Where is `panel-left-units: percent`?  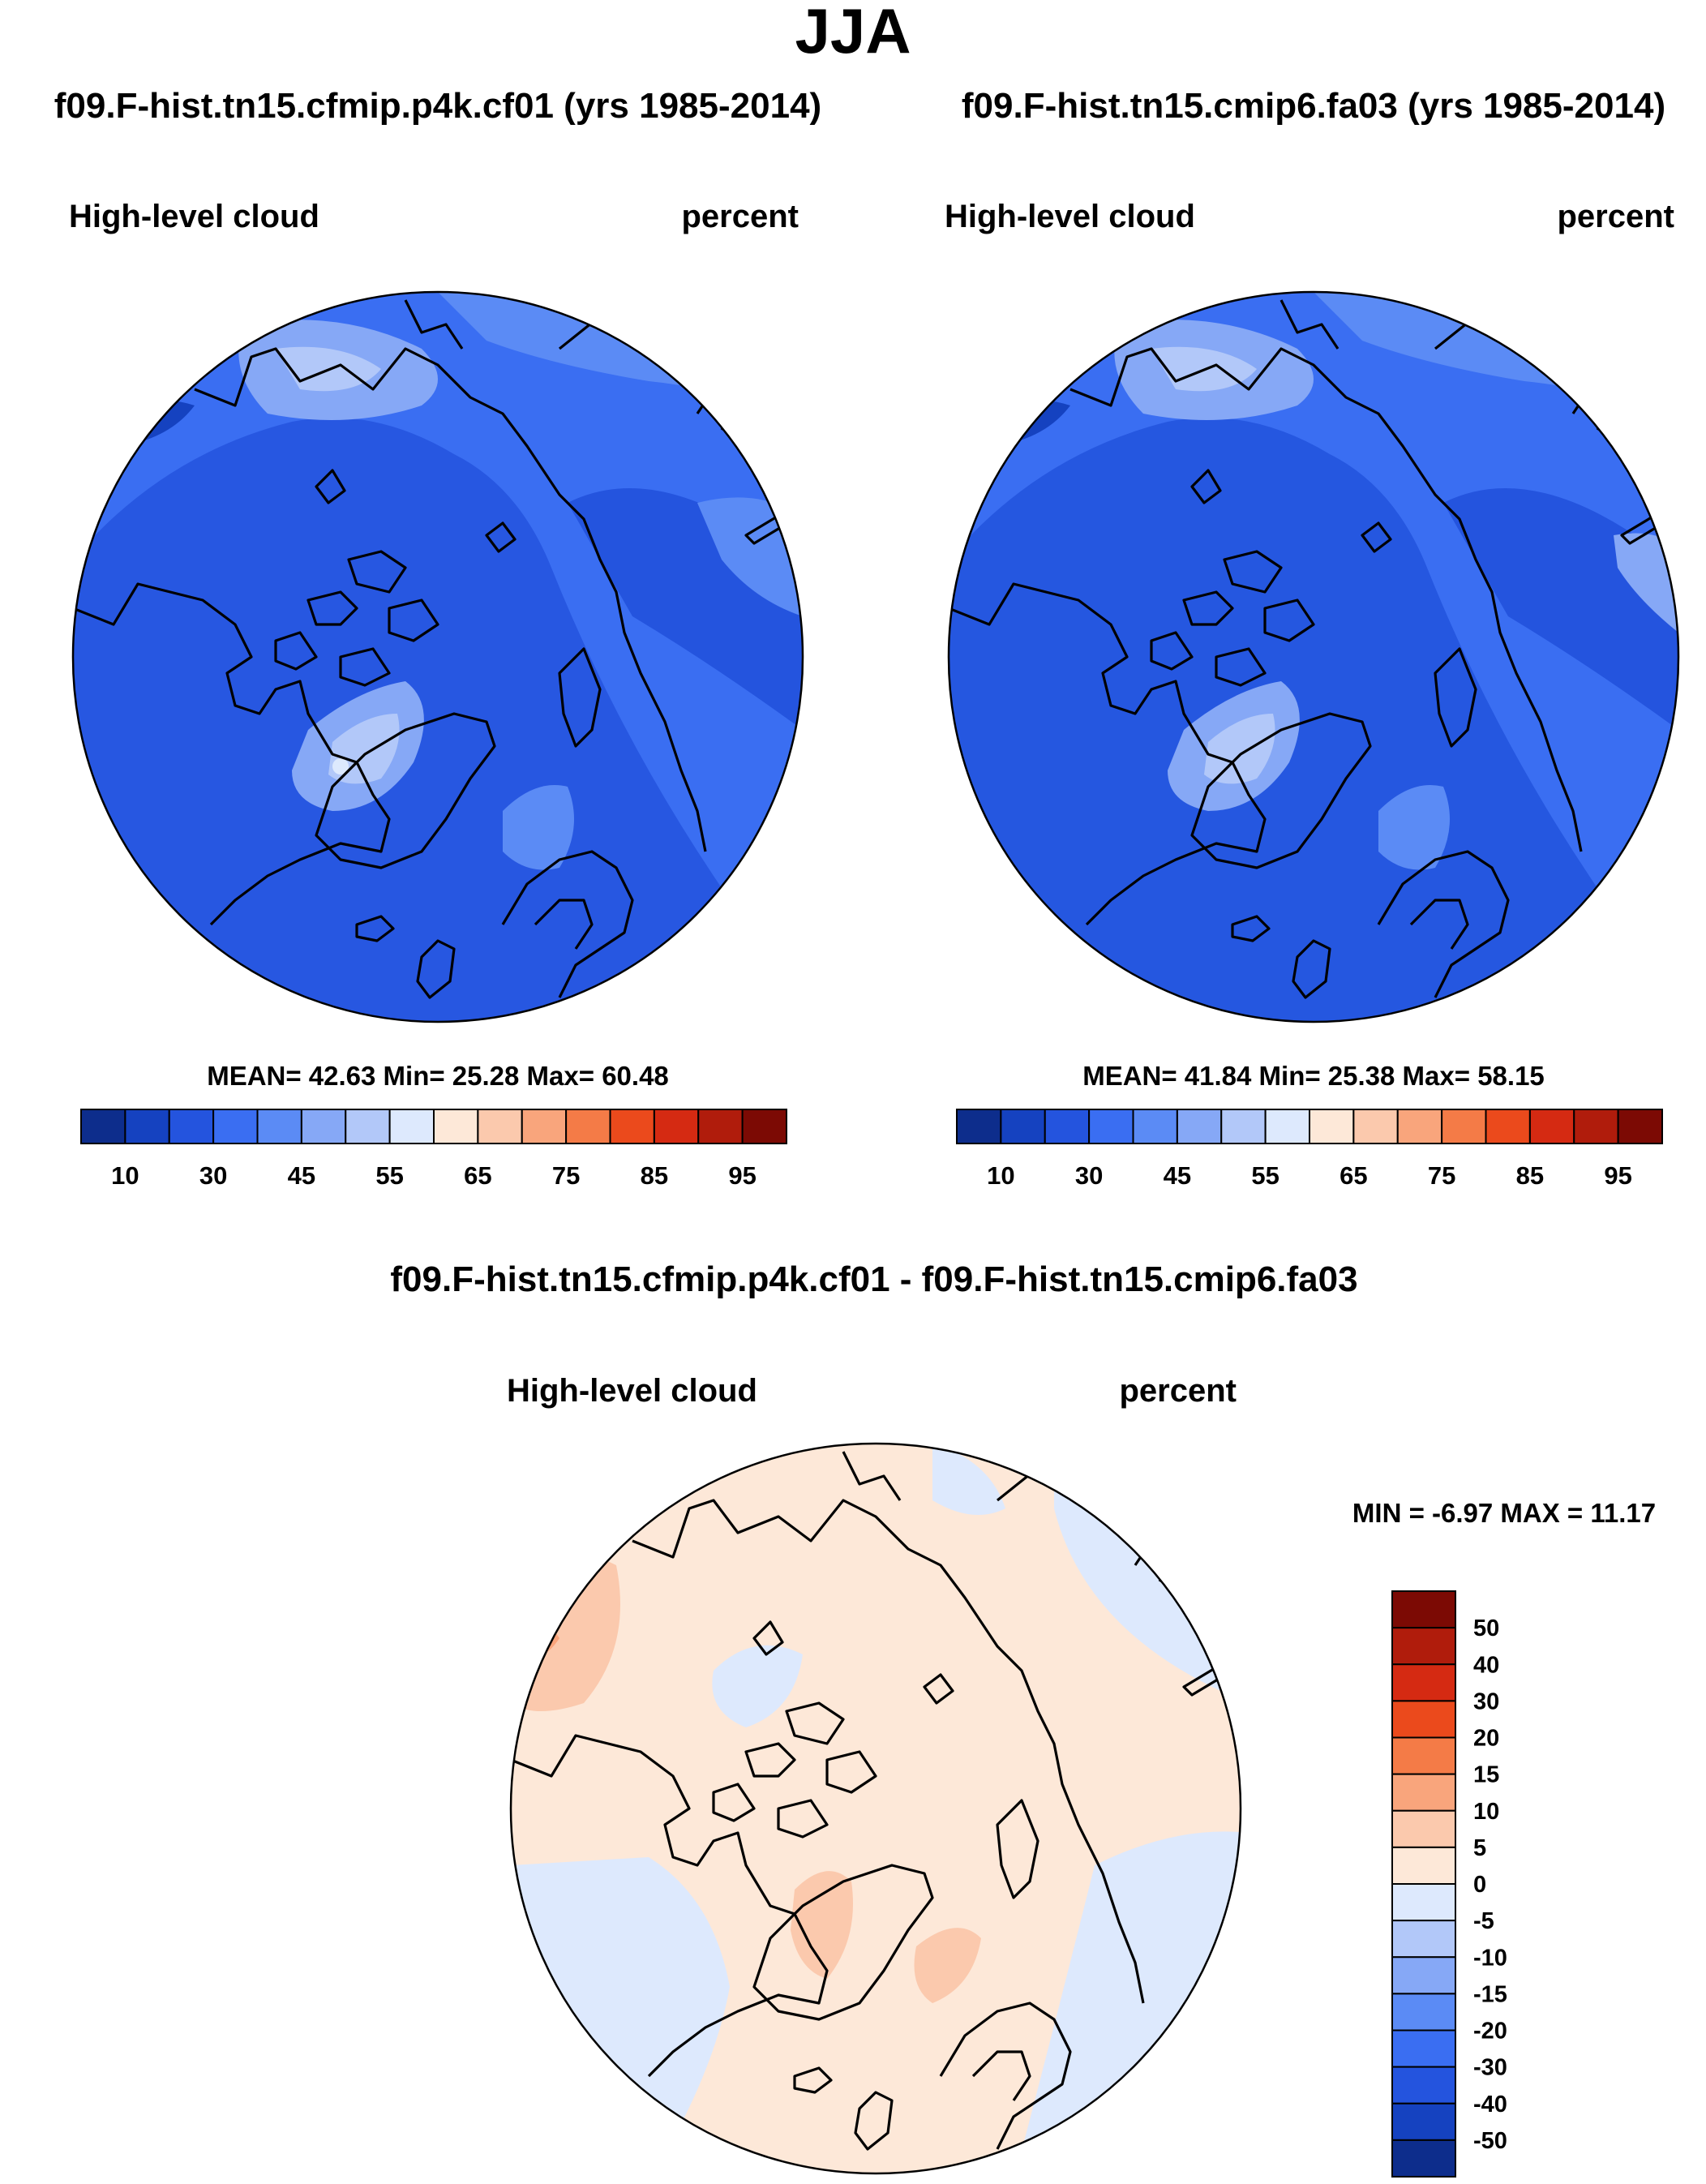
panel-left-units: percent is located at coordinates (740, 216).